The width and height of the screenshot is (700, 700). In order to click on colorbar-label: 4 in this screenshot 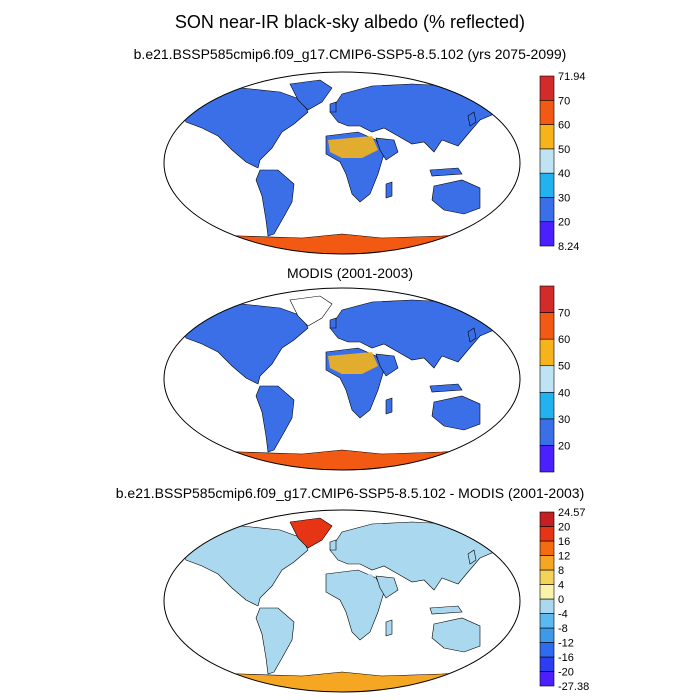, I will do `click(561, 586)`.